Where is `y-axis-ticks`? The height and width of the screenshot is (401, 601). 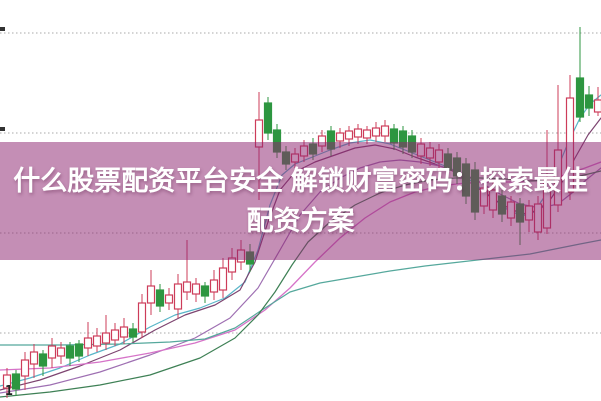
y-axis-ticks is located at coordinates (2, 79).